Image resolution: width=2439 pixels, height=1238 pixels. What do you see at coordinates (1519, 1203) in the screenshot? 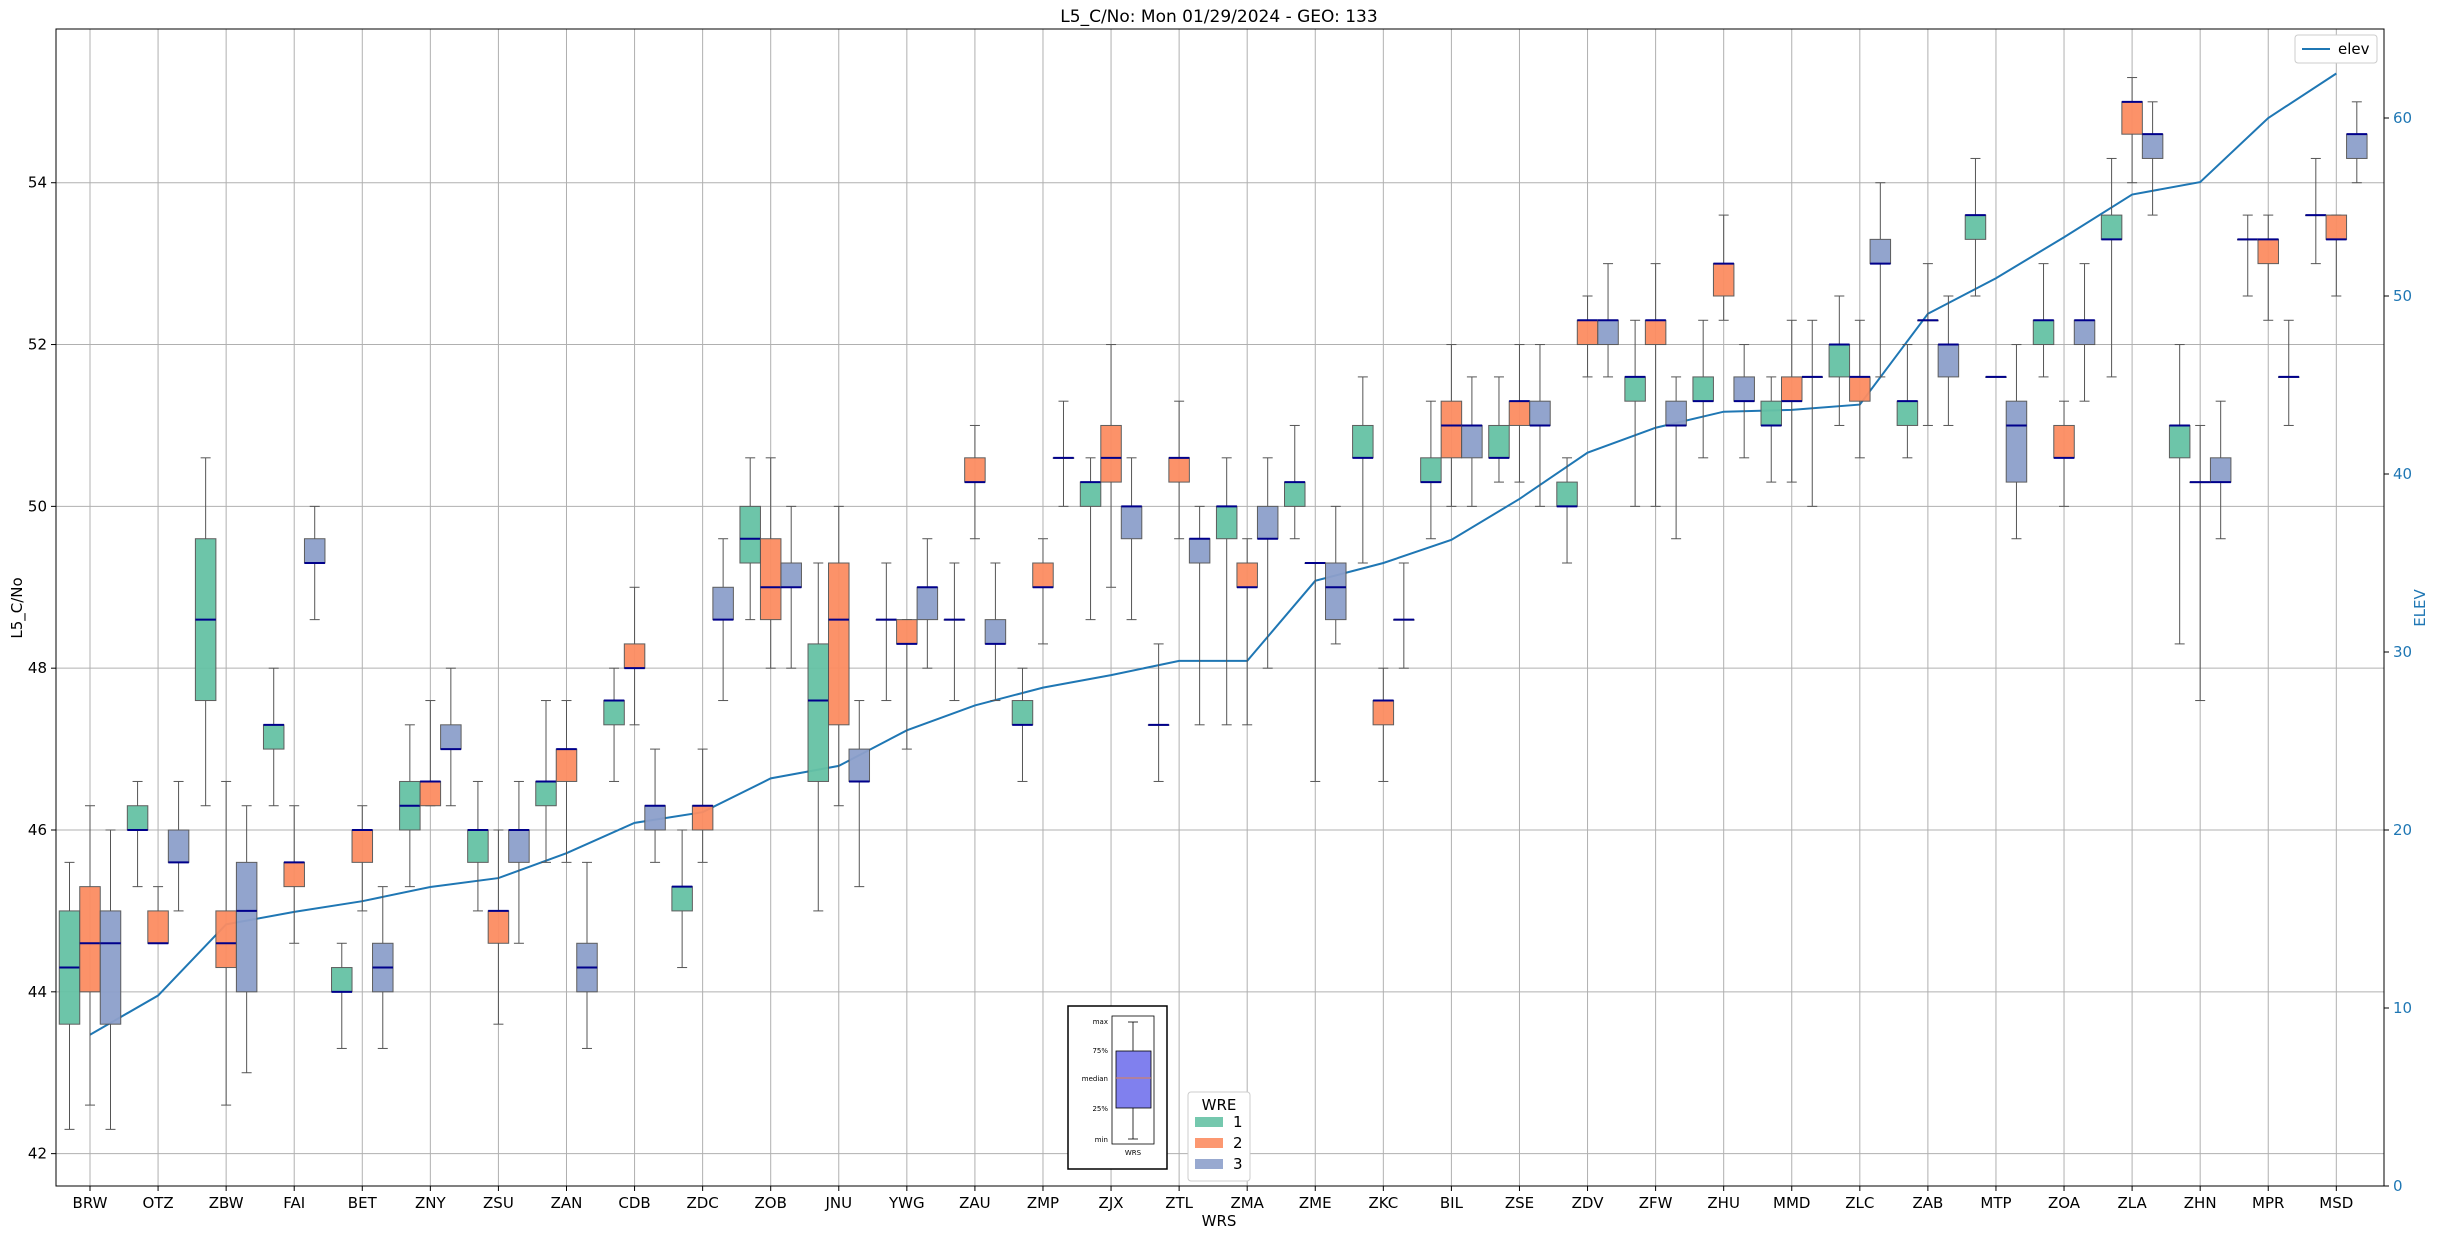
I see `x-tick-label: ZSE` at bounding box center [1519, 1203].